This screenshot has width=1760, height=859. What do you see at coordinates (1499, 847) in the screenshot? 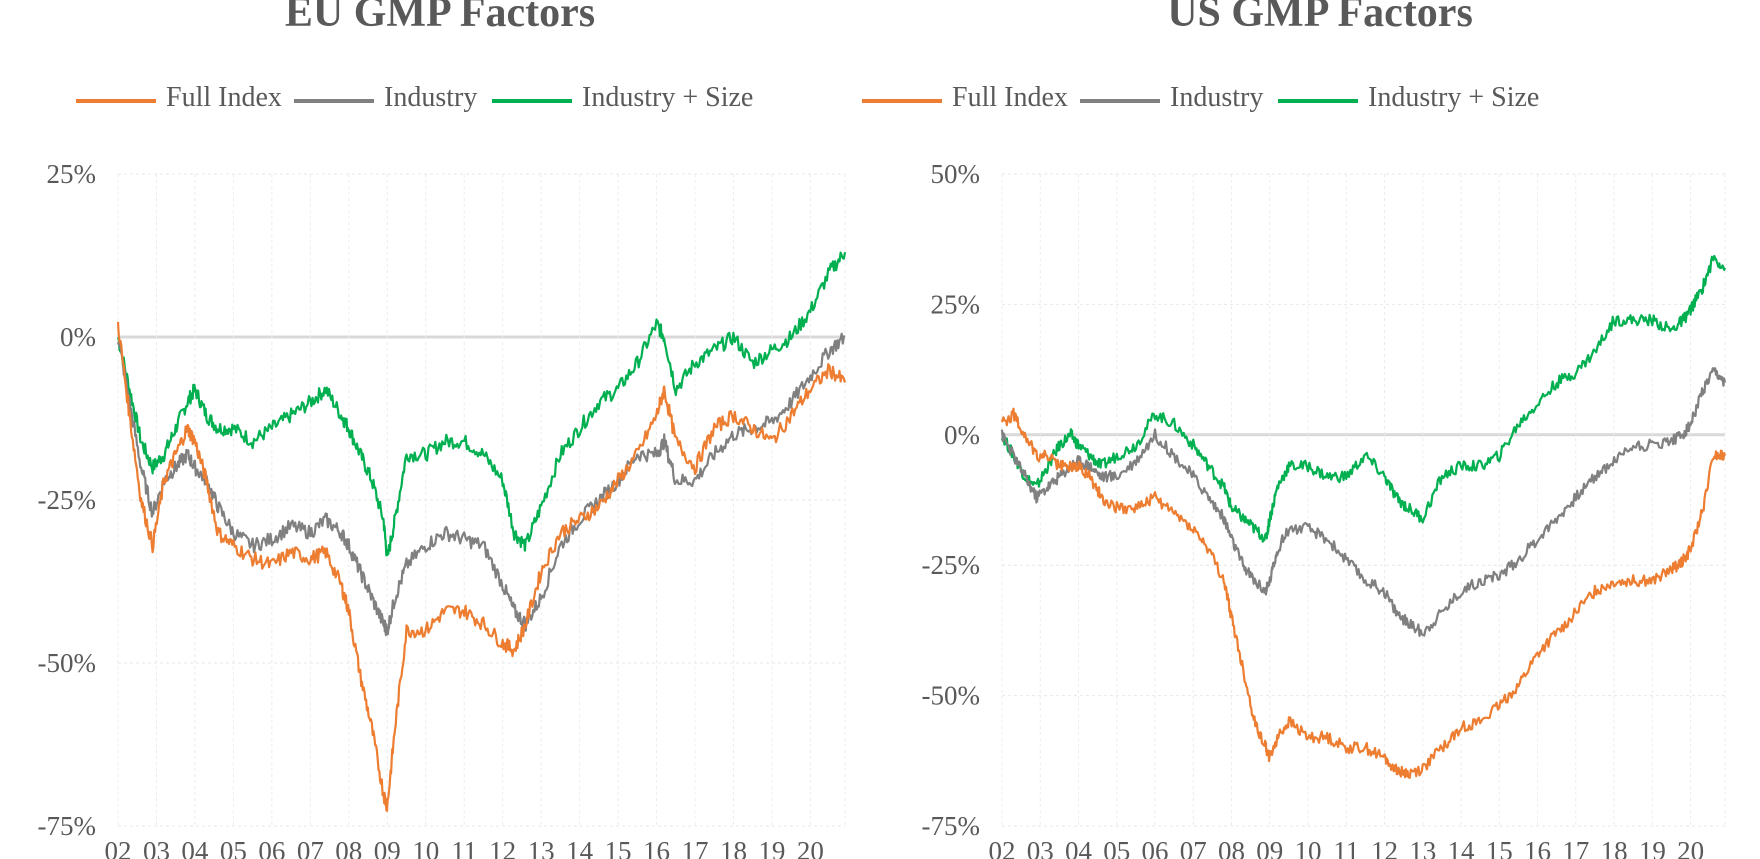
I see `us-x-tick-label: 15` at bounding box center [1499, 847].